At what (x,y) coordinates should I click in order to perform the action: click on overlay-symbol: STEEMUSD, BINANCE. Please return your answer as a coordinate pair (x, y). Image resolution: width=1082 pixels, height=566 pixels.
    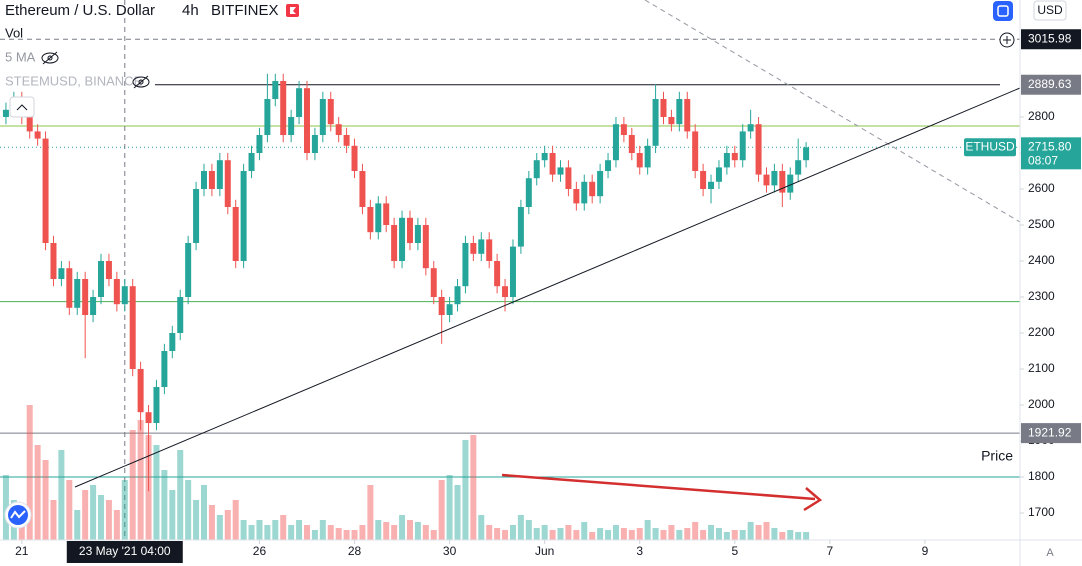
    Looking at the image, I should click on (74, 80).